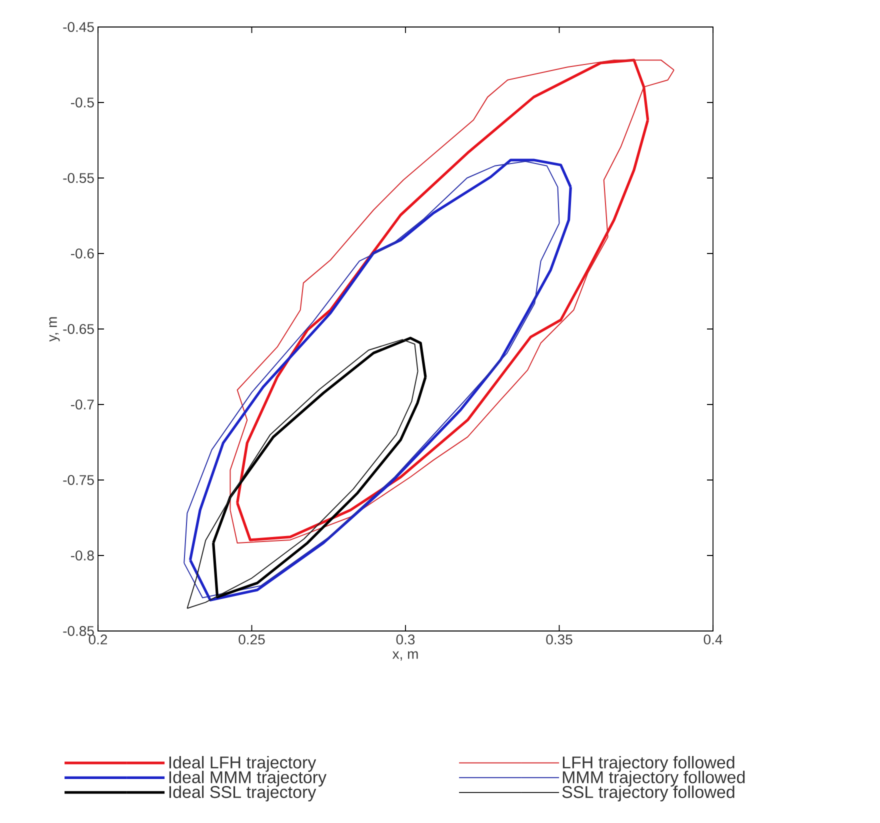 The image size is (880, 823). I want to click on y-tick-label: -0.45, so click(78, 27).